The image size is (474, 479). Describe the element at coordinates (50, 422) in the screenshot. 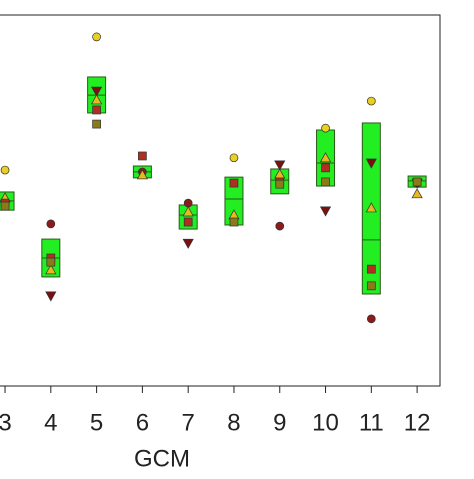

I see `x-tick-label: 4` at that location.